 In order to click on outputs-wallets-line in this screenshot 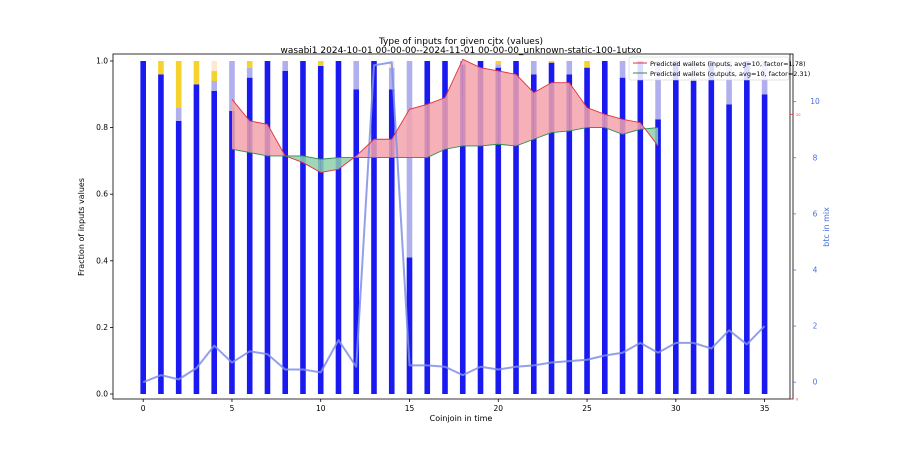, I will do `click(445, 143)`.